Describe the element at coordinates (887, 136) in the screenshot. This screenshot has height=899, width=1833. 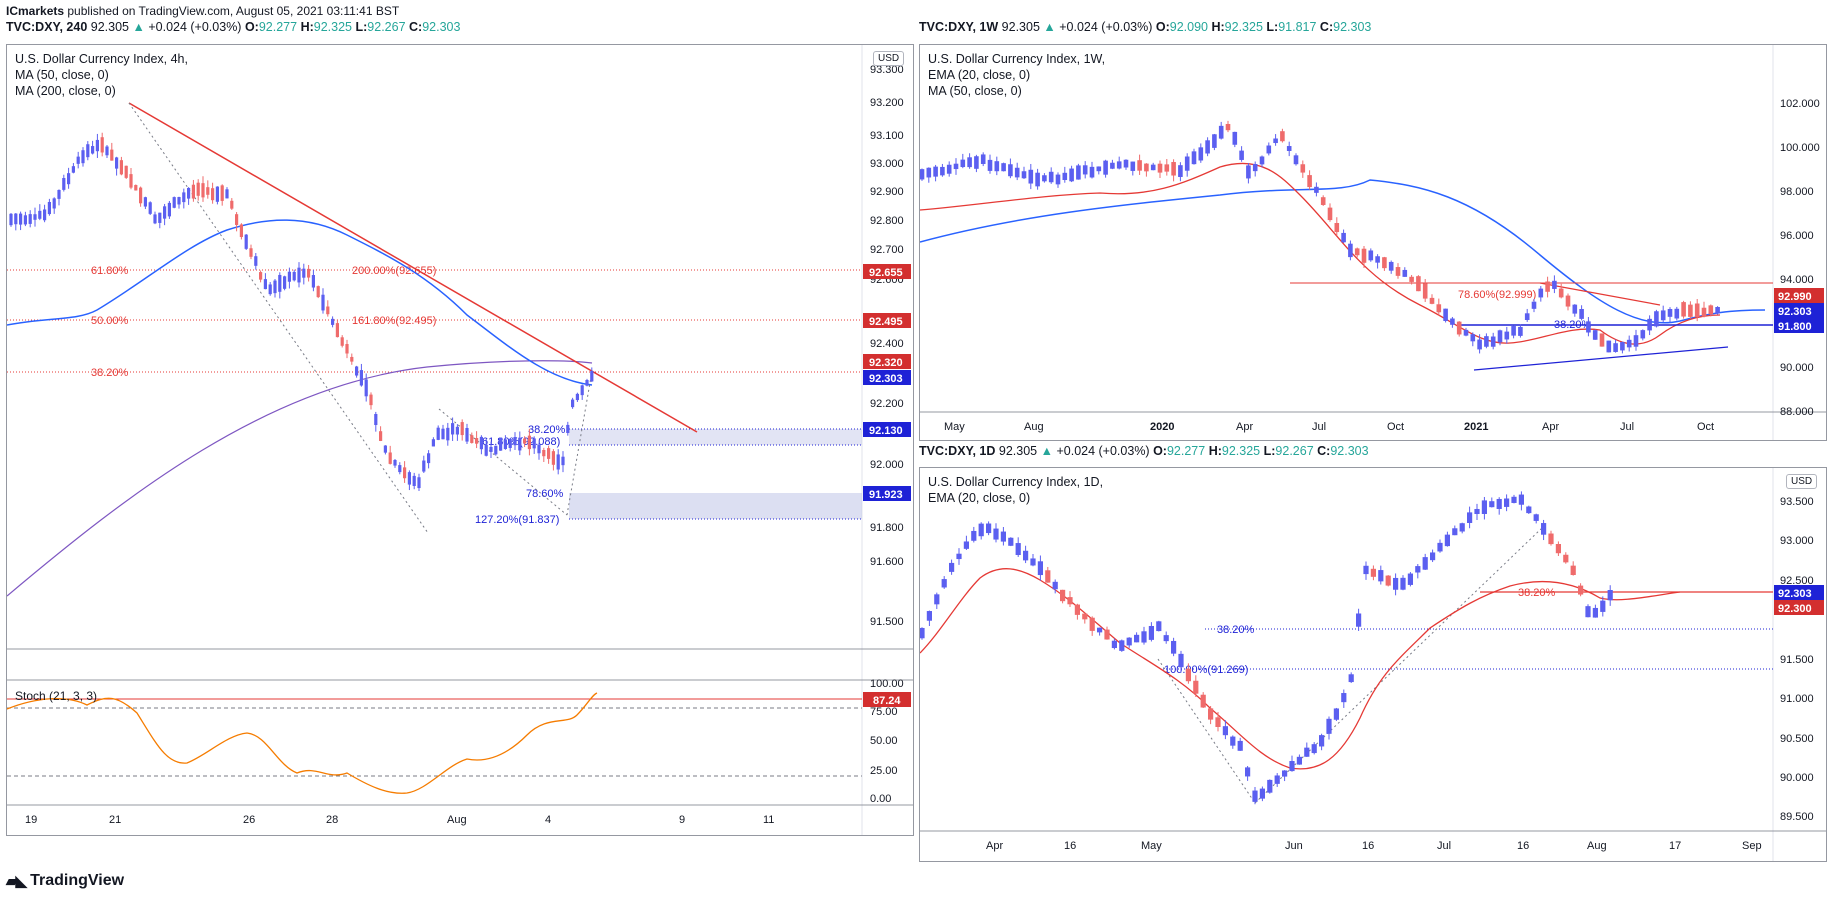
I see `y-tick: 93.100` at that location.